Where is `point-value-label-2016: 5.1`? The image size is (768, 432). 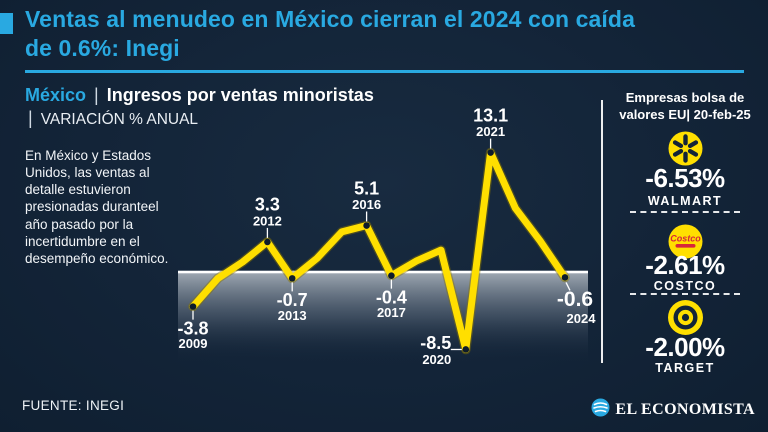 point-value-label-2016: 5.1 is located at coordinates (366, 188).